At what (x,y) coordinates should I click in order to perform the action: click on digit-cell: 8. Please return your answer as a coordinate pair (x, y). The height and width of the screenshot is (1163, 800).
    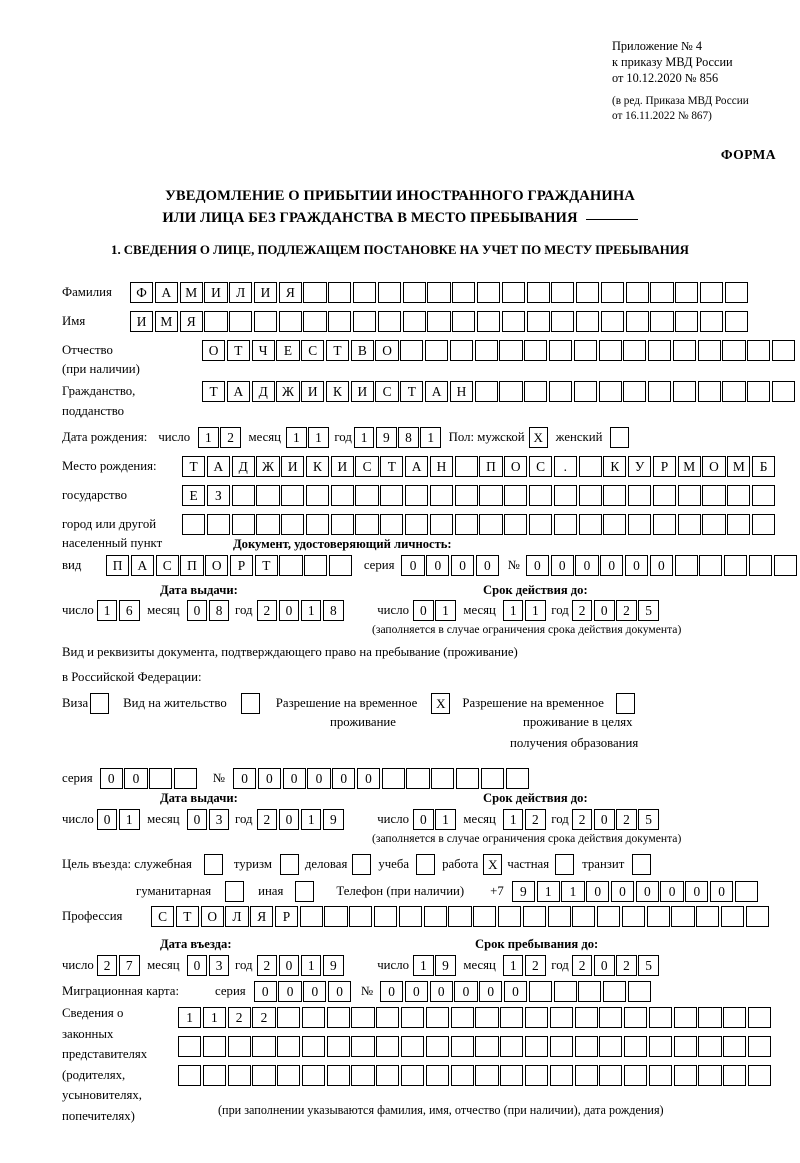
    Looking at the image, I should click on (333, 610).